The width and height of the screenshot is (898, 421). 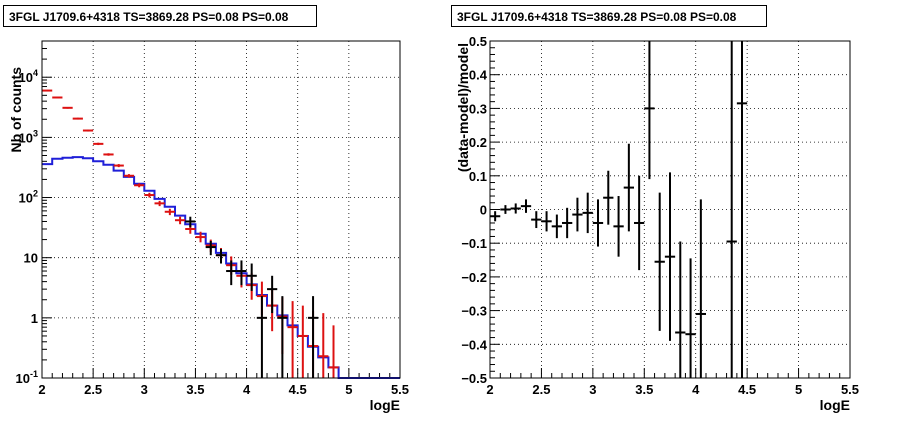 What do you see at coordinates (16, 110) in the screenshot?
I see `y-axis-title-left: Nb of counts` at bounding box center [16, 110].